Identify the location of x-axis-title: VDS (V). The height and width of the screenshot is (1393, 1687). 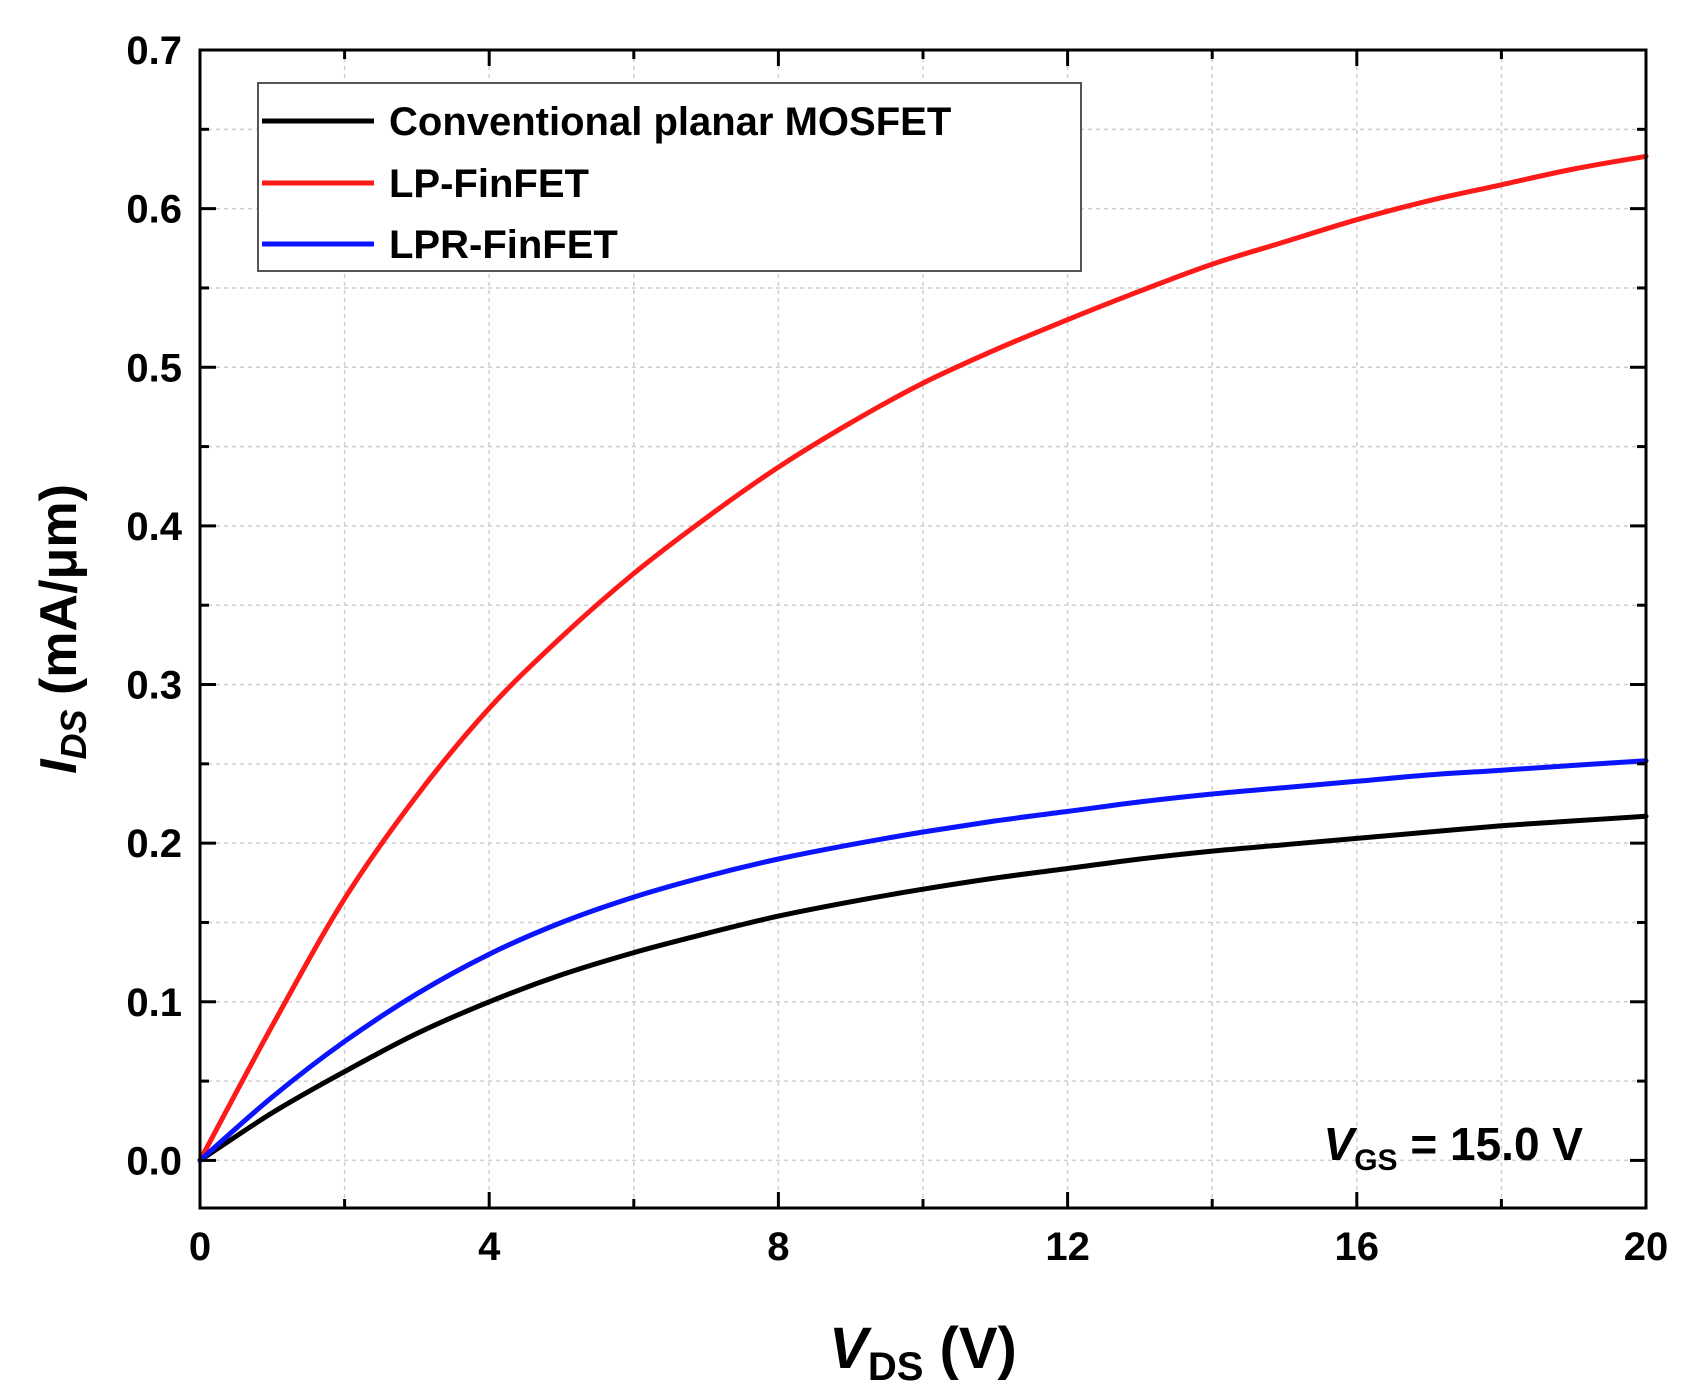
(923, 1352).